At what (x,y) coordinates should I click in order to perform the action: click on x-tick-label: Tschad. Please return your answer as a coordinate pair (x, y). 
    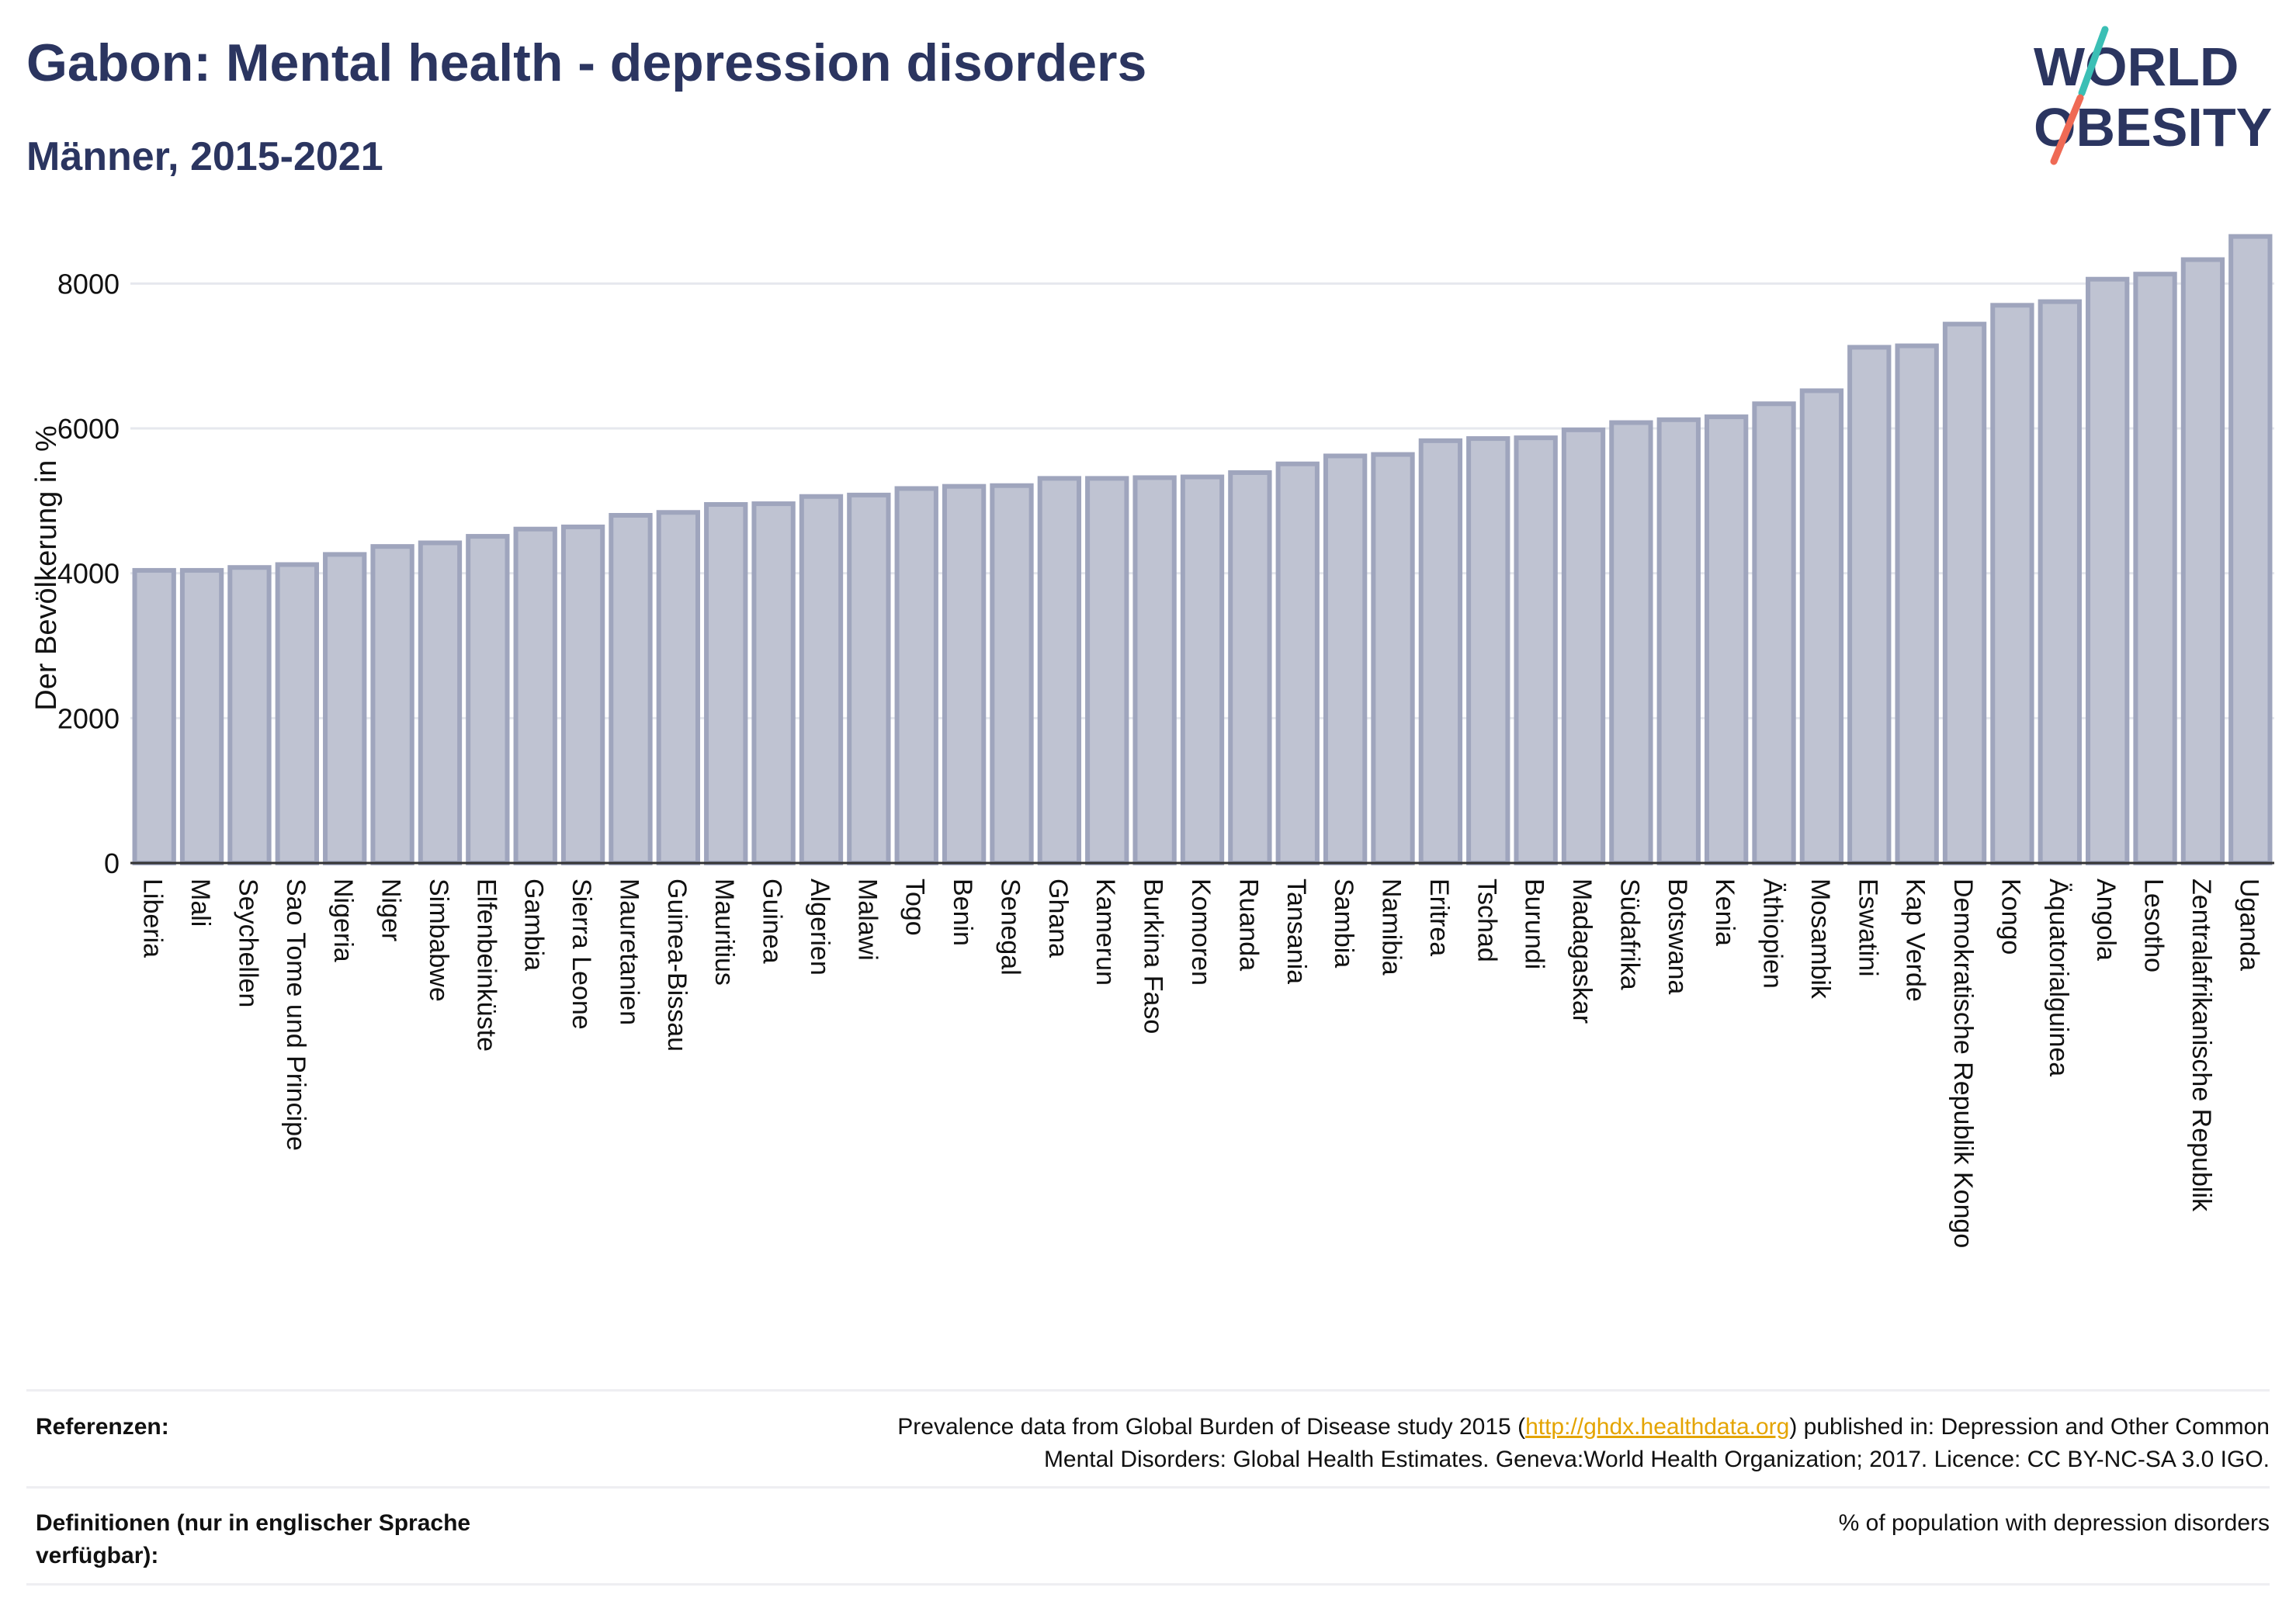
    Looking at the image, I should click on (1486, 920).